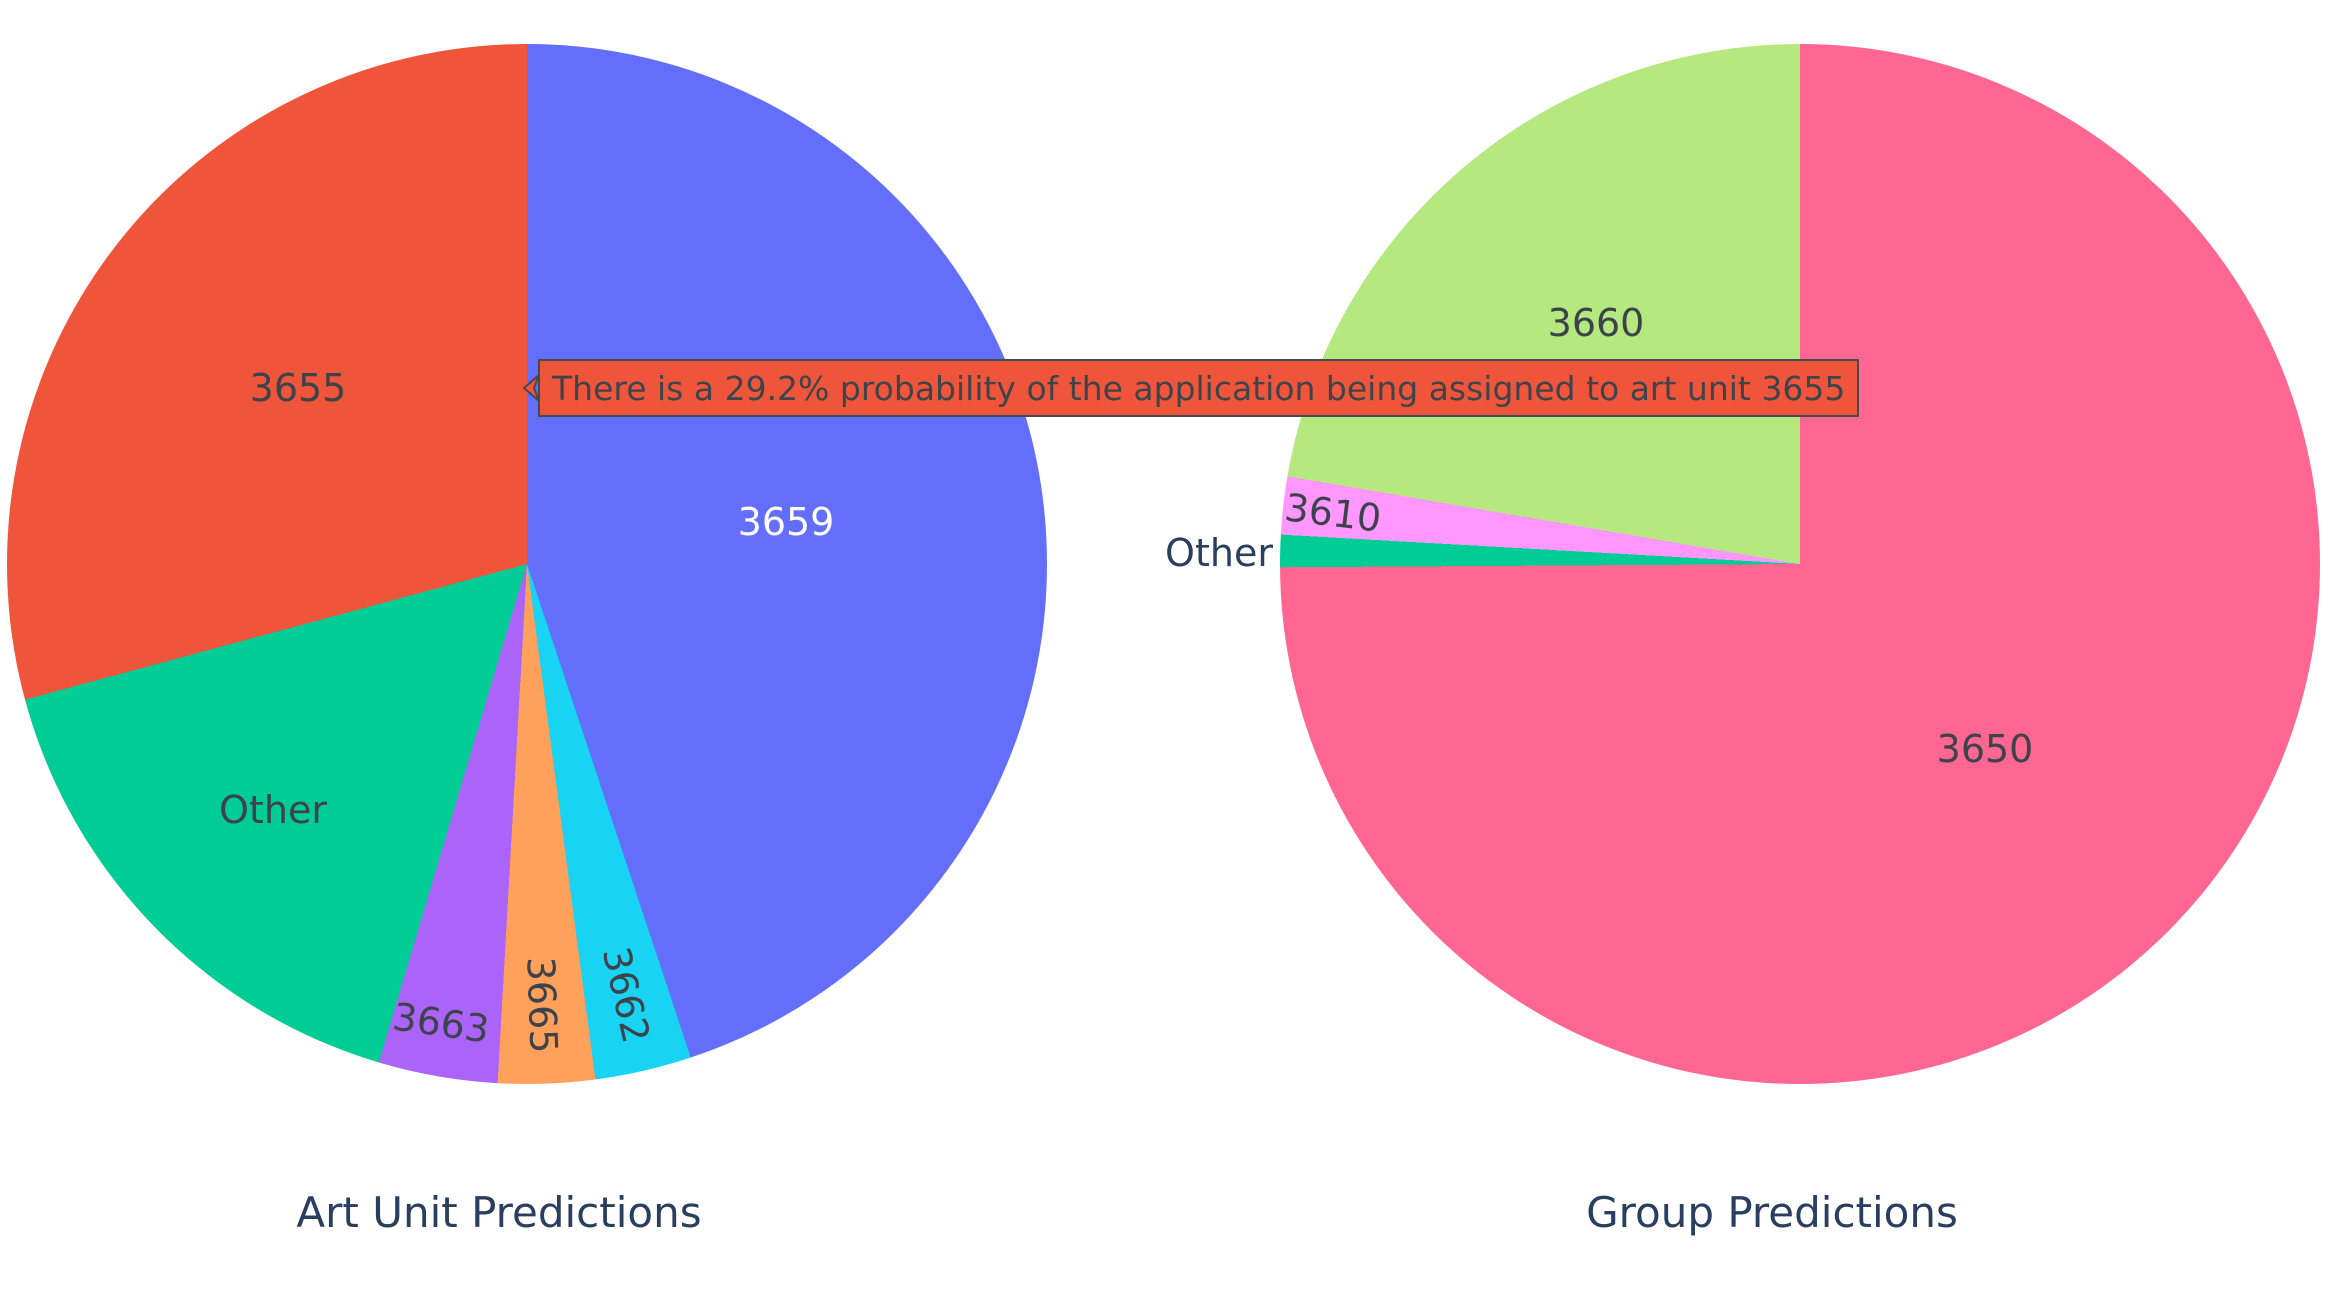  I want to click on slice-label-other-right: Other, so click(1219, 553).